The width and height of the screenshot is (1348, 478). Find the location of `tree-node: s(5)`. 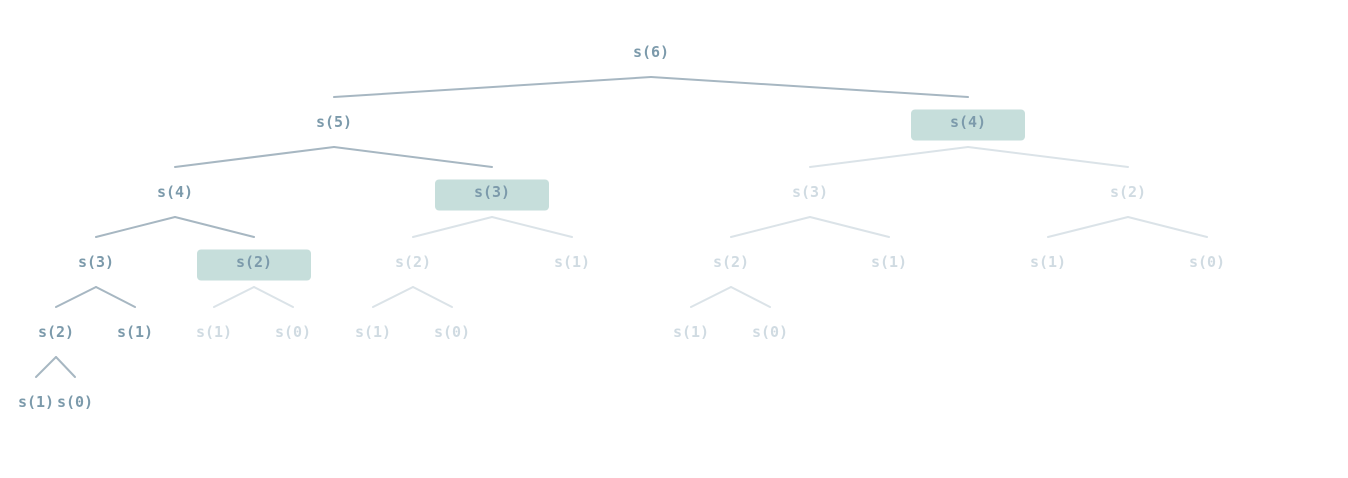

tree-node: s(5) is located at coordinates (334, 122).